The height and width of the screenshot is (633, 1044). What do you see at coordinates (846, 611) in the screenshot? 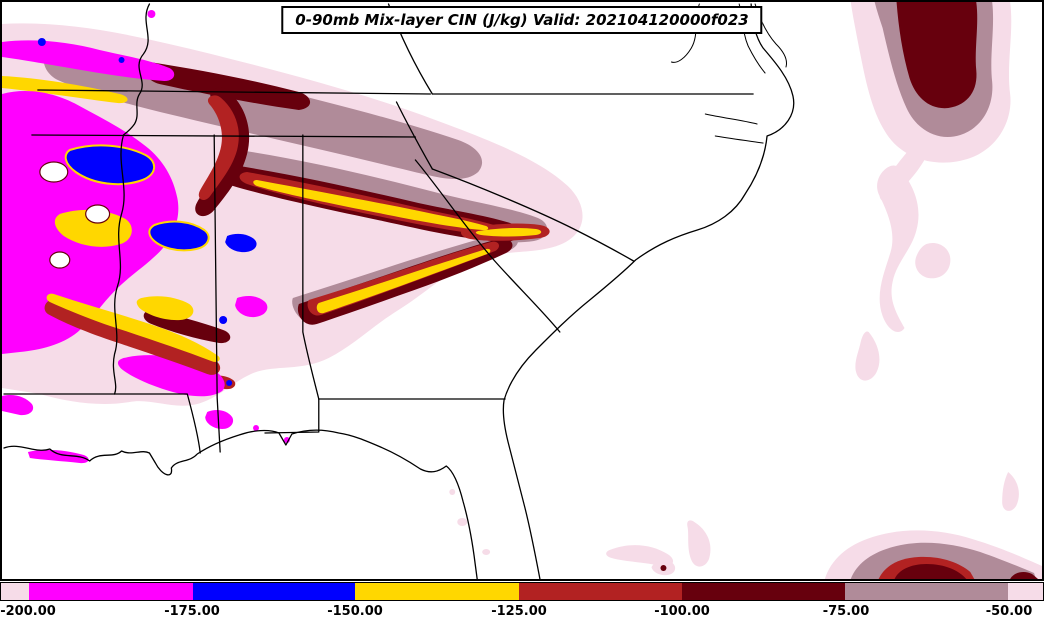
I see `colorbar-tick-label: -75.00` at bounding box center [846, 611].